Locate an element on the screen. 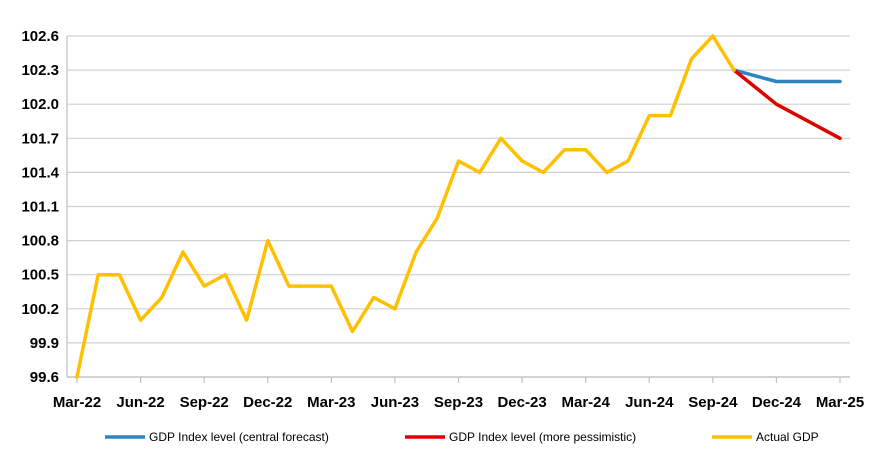 The width and height of the screenshot is (888, 467). x-tick-label: Sep-23 is located at coordinates (458, 402).